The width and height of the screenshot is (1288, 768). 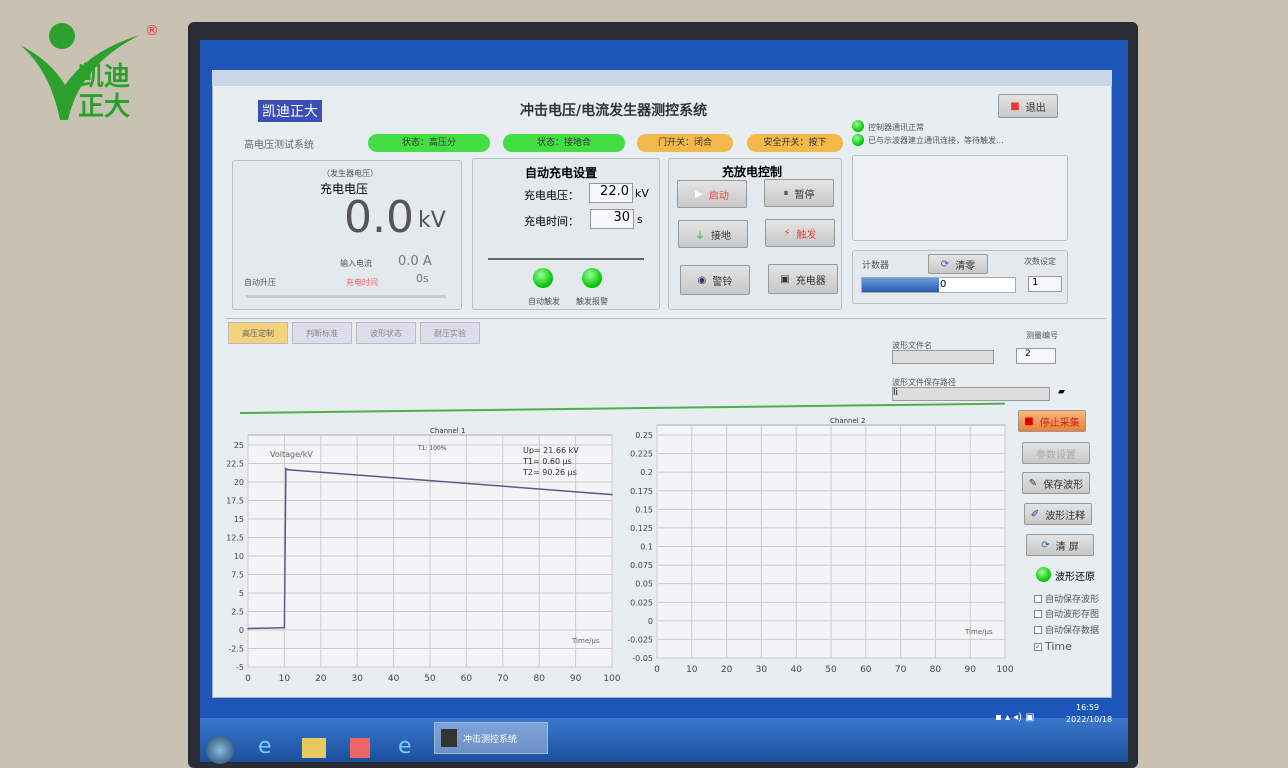 What do you see at coordinates (566, 259) in the screenshot?
I see `divider` at bounding box center [566, 259].